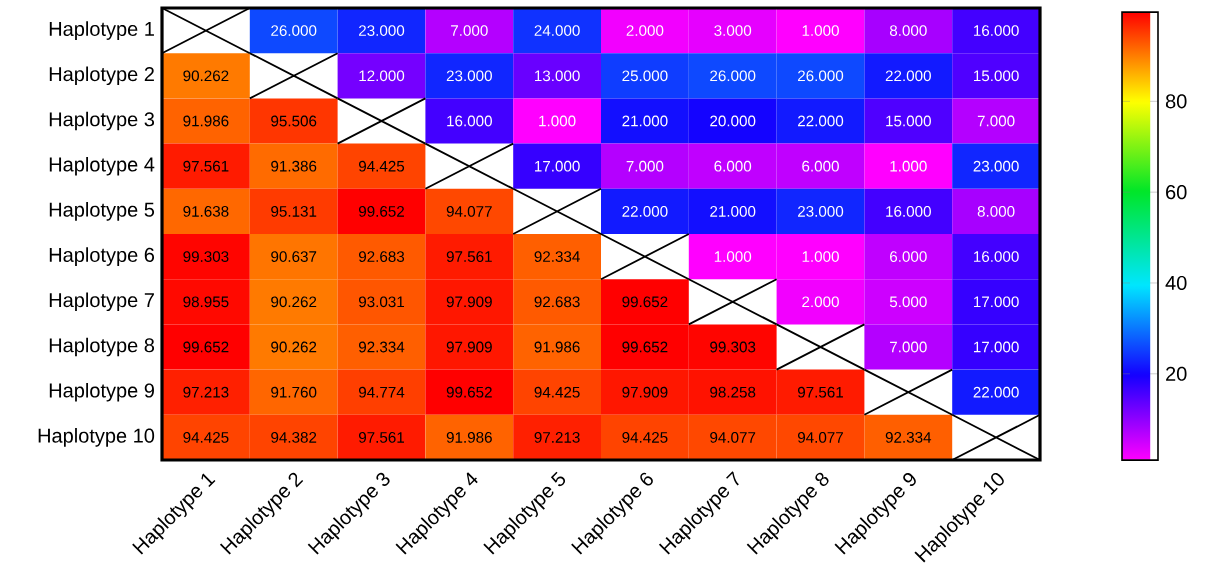 The image size is (1210, 586). What do you see at coordinates (1176, 192) in the screenshot?
I see `color-bar-label: 60` at bounding box center [1176, 192].